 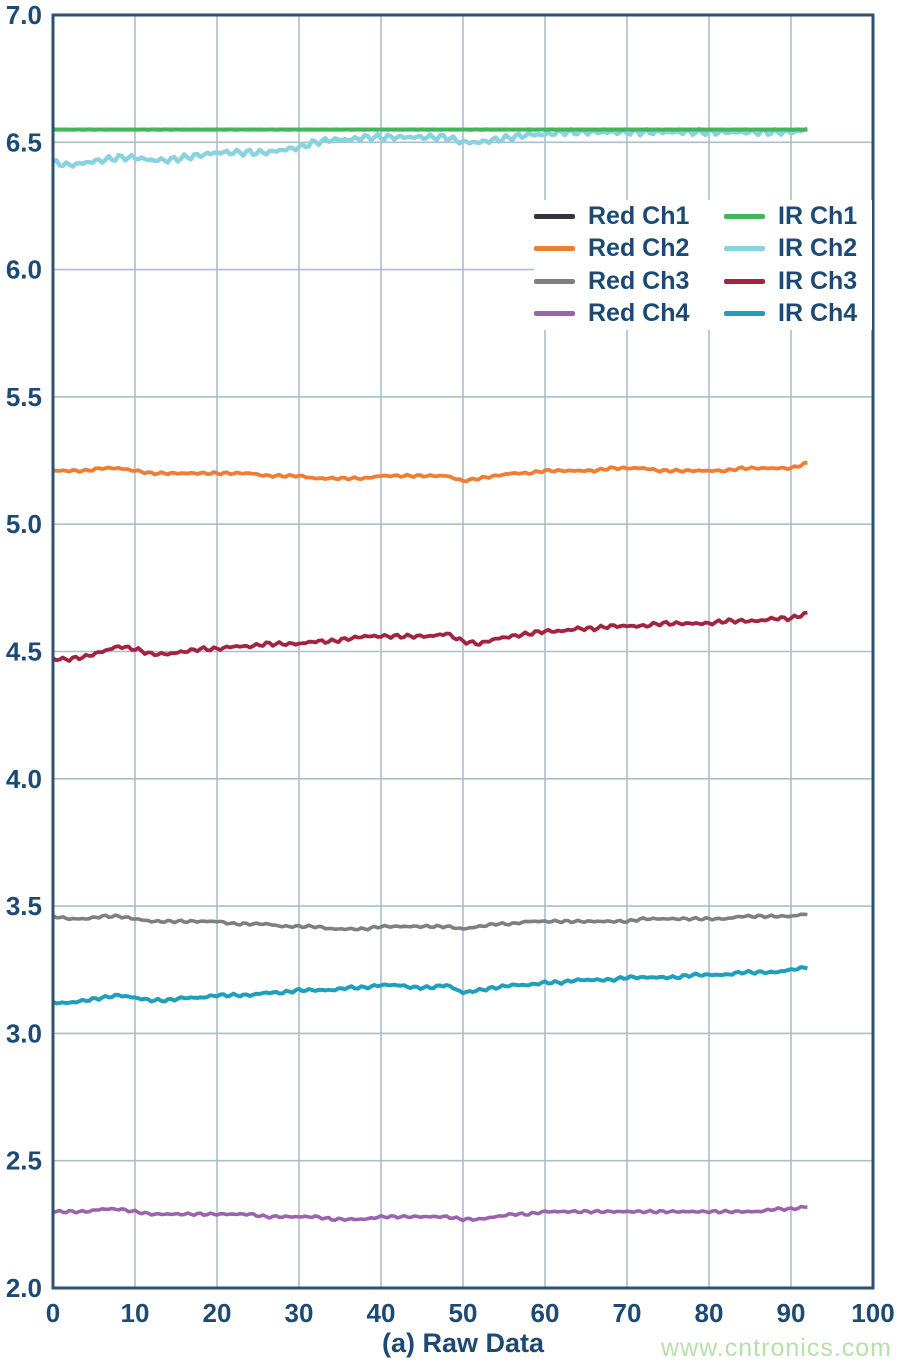 What do you see at coordinates (627, 1313) in the screenshot?
I see `x-tick-label: 70` at bounding box center [627, 1313].